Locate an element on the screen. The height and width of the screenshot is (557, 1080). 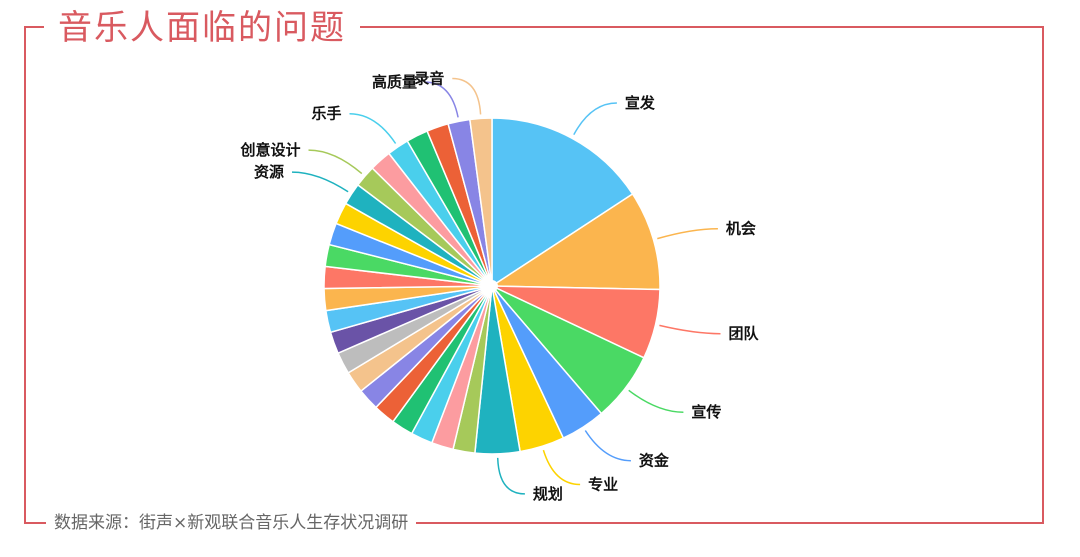
chart-title: 音乐人面临的问题 is located at coordinates (202, 28).